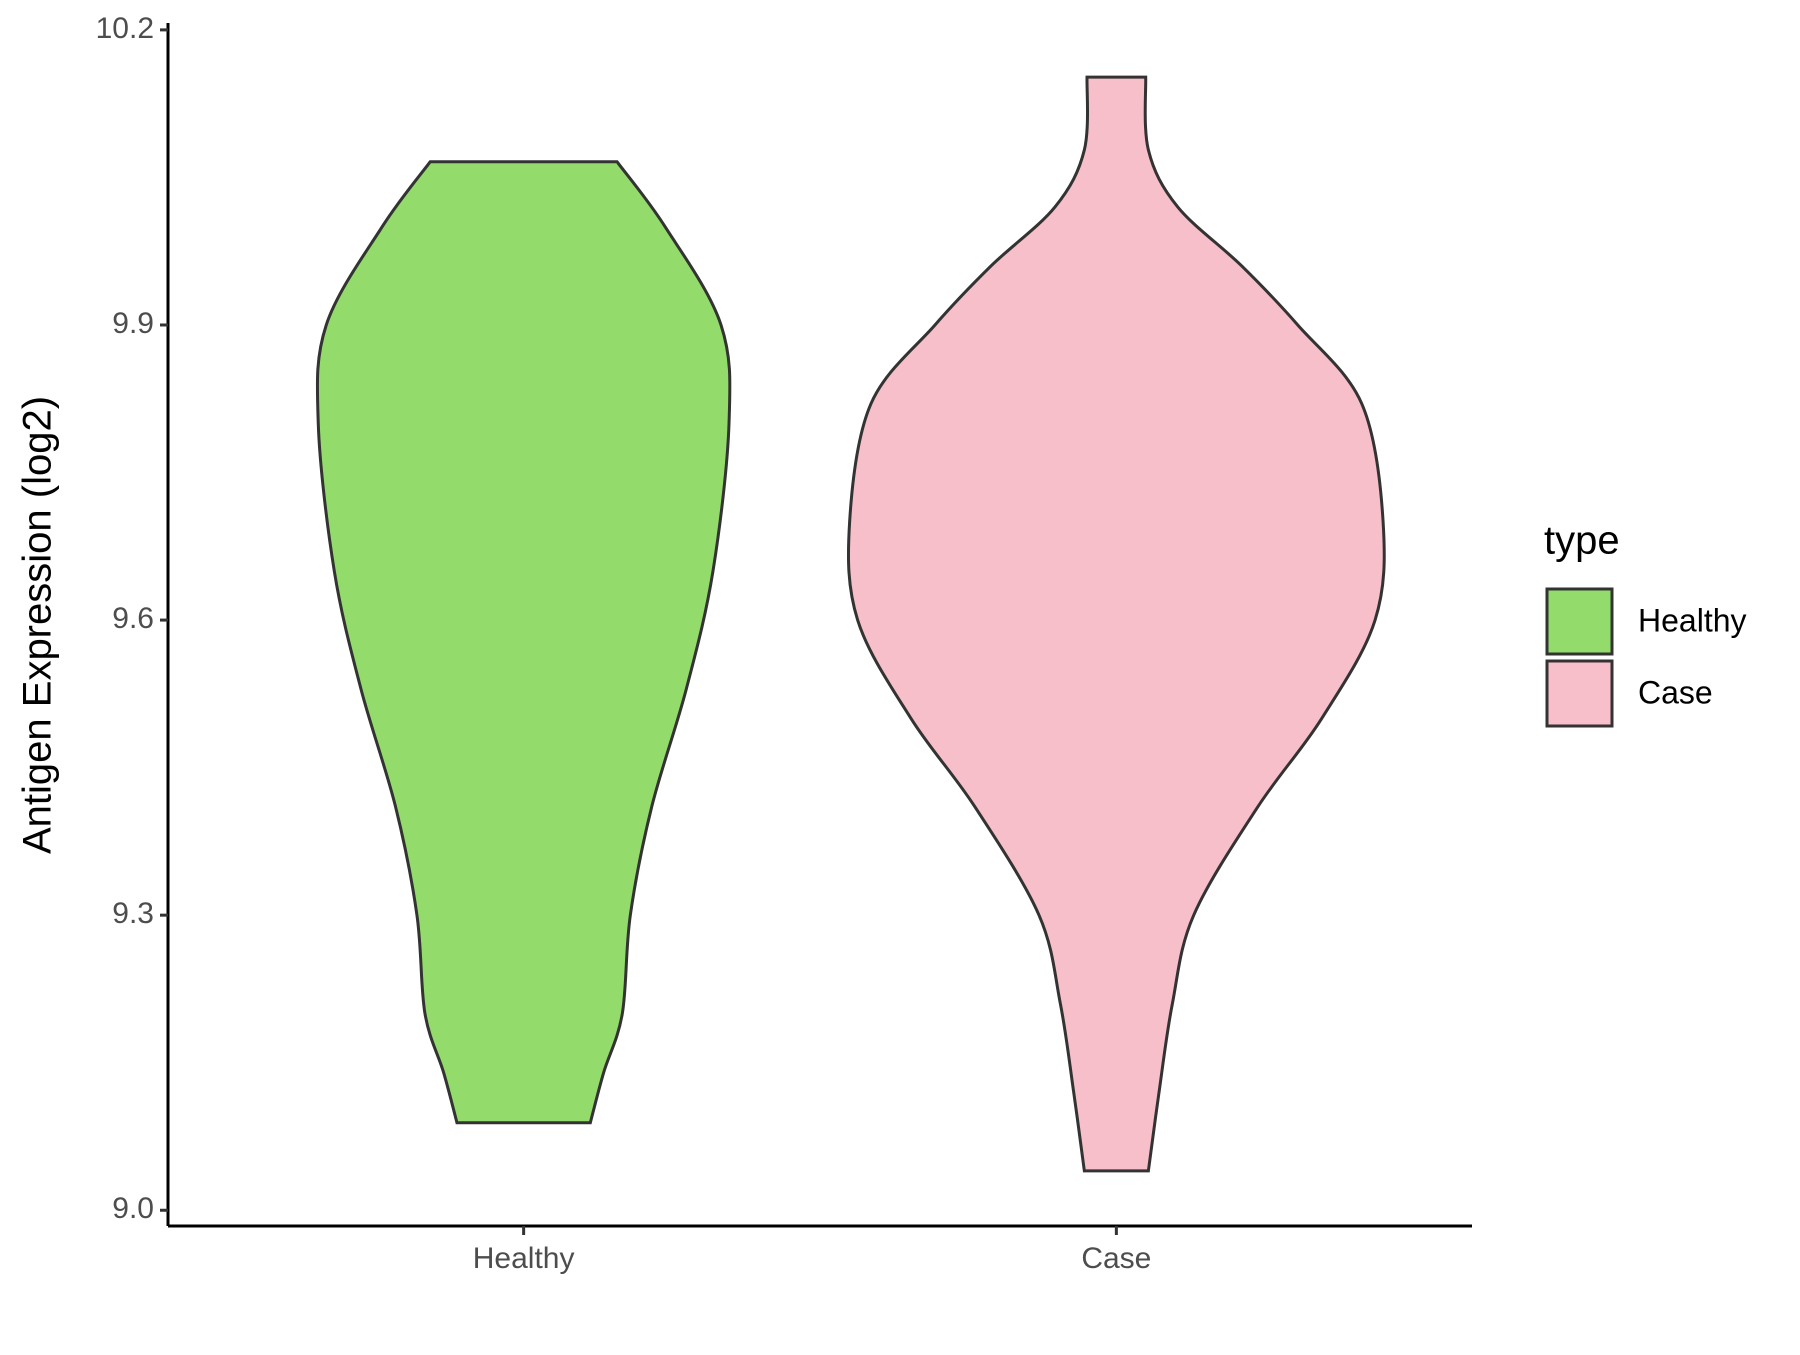  What do you see at coordinates (133, 618) in the screenshot?
I see `y-tick-label: 9.6` at bounding box center [133, 618].